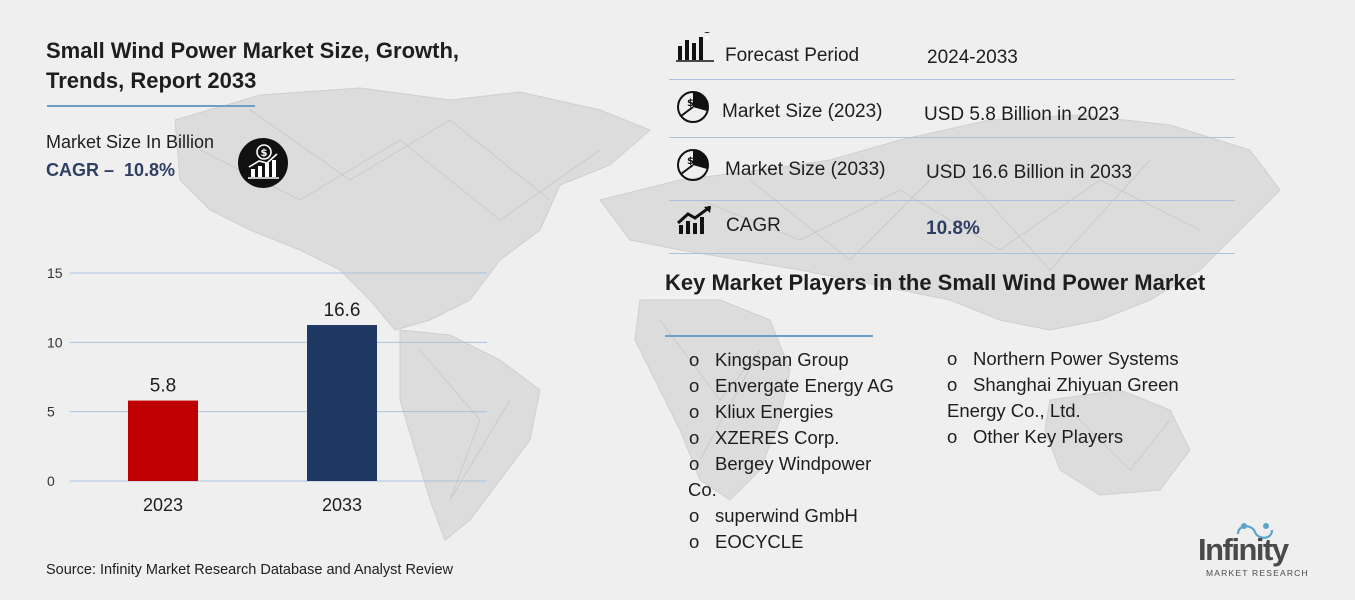  I want to click on y-tick-label: 10, so click(55, 342).